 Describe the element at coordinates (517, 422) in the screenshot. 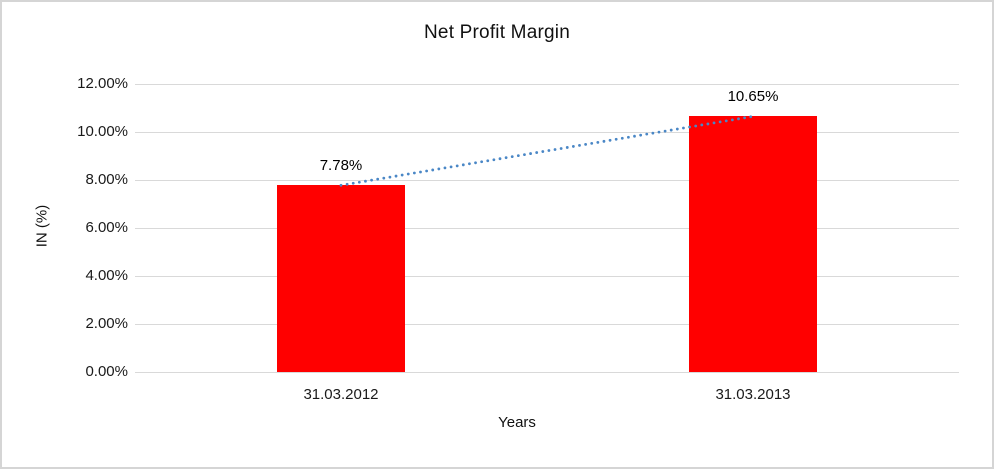

I see `x-axis-title: Years` at that location.